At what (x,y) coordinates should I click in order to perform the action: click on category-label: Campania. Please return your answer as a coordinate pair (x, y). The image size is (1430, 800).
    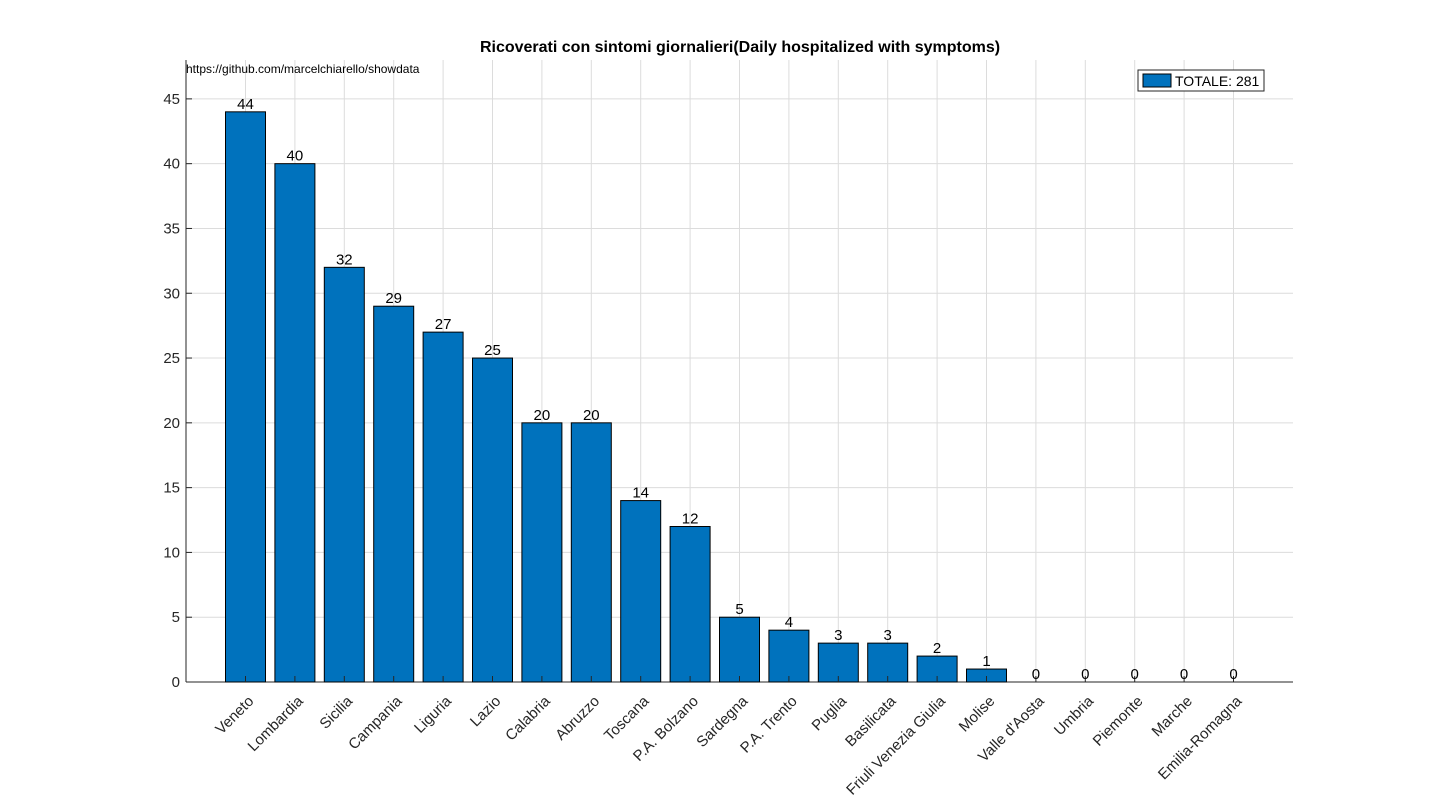
    Looking at the image, I should click on (375, 722).